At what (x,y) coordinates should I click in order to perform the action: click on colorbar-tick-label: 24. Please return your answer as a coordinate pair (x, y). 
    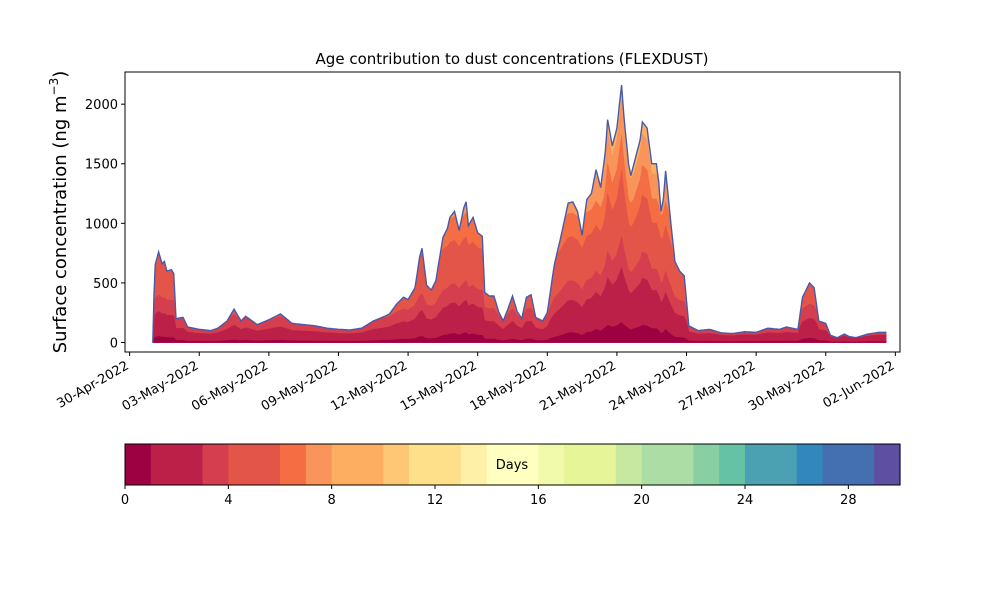
    Looking at the image, I should click on (745, 500).